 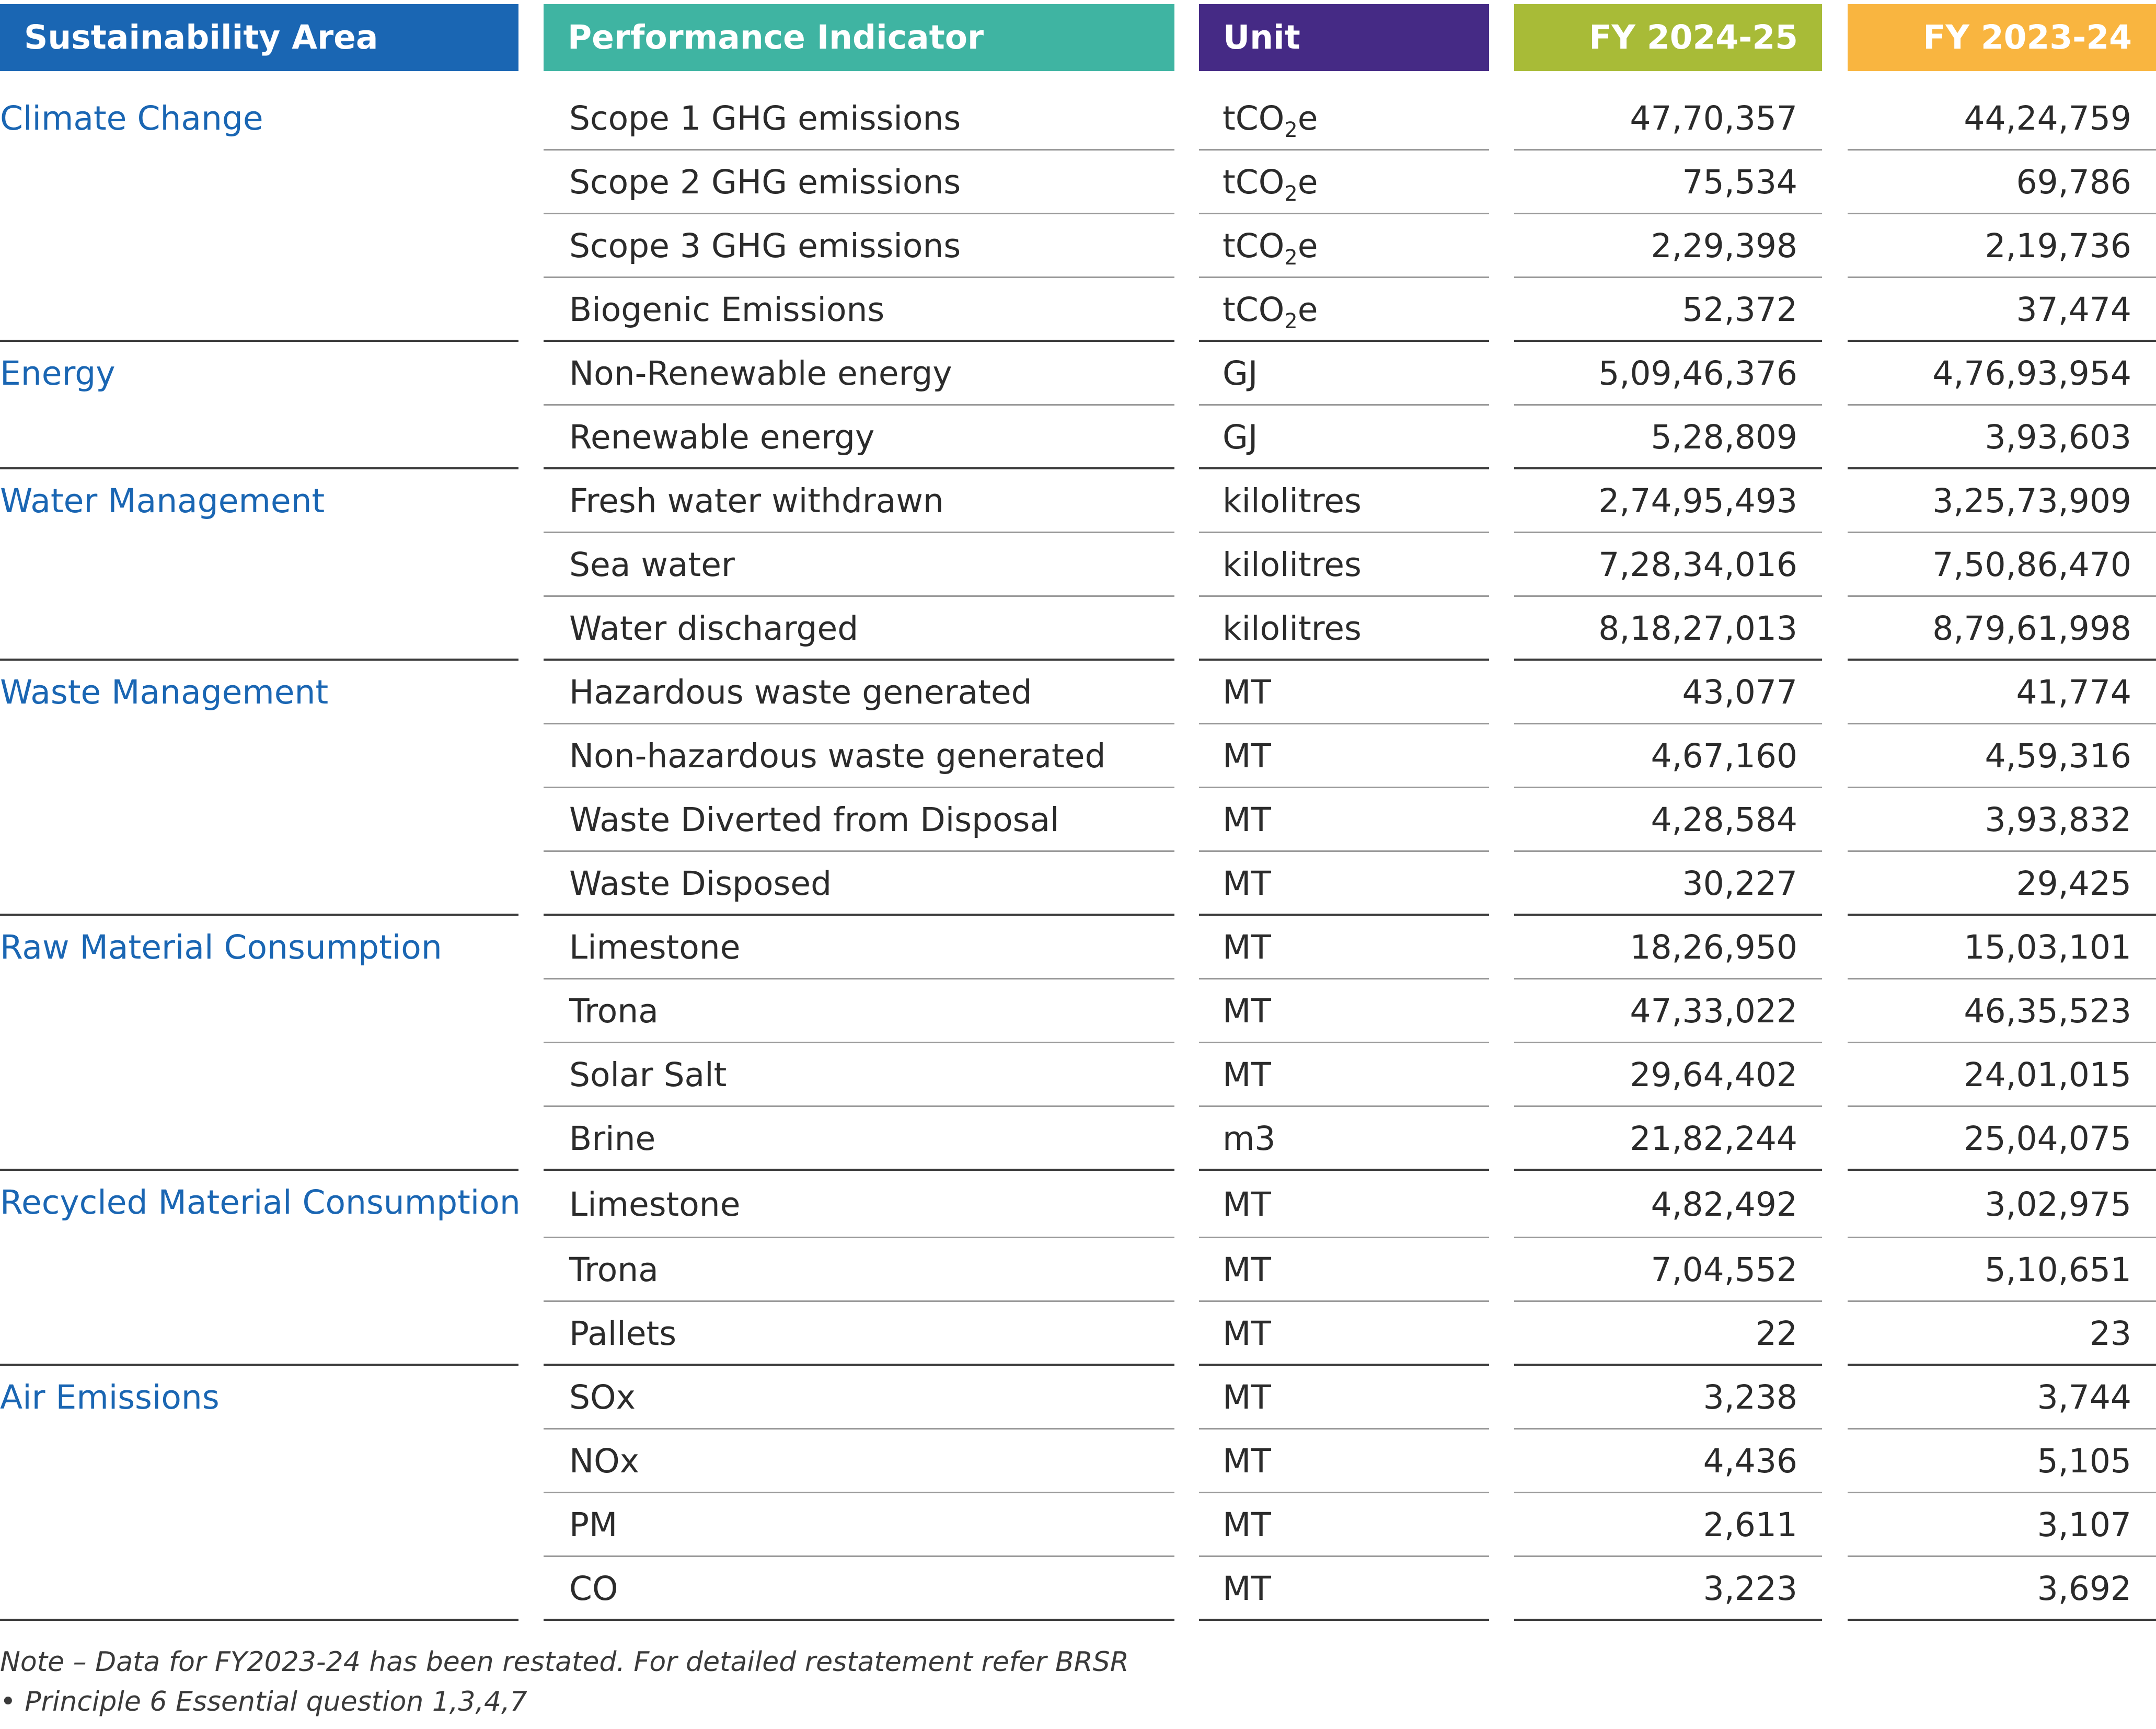 I want to click on sustainability-area-label: Energy, so click(x=259, y=406).